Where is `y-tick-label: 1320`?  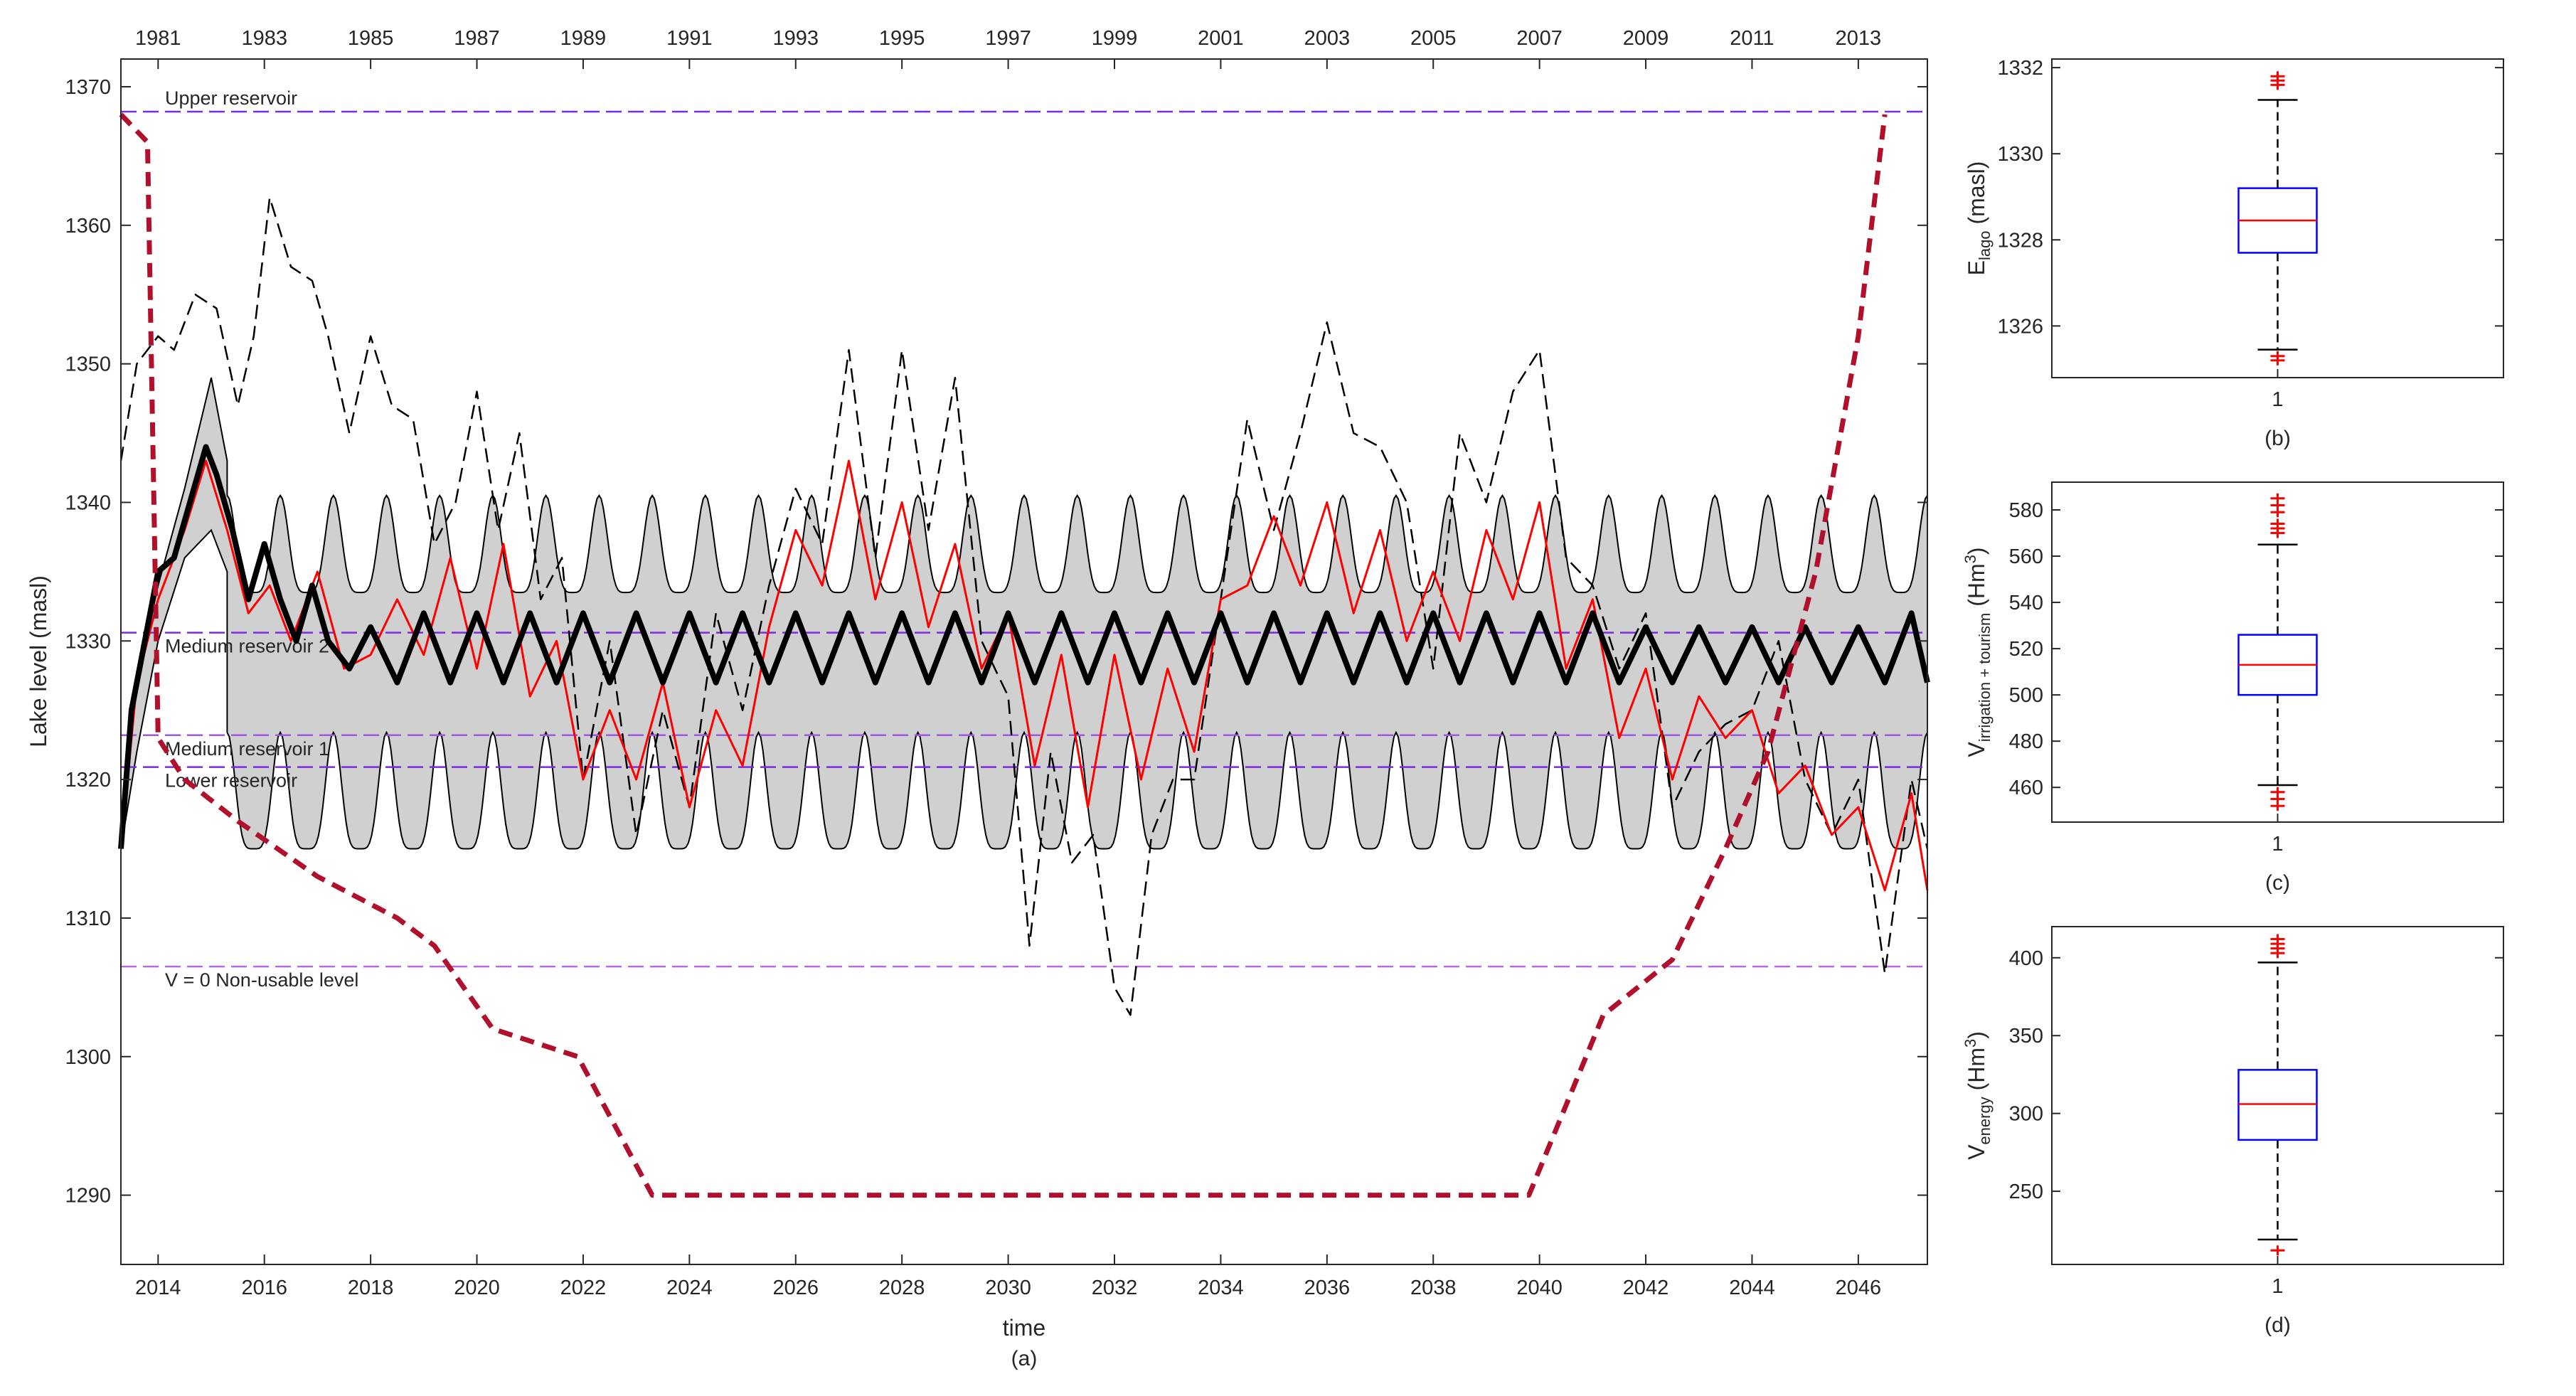
y-tick-label: 1320 is located at coordinates (88, 780).